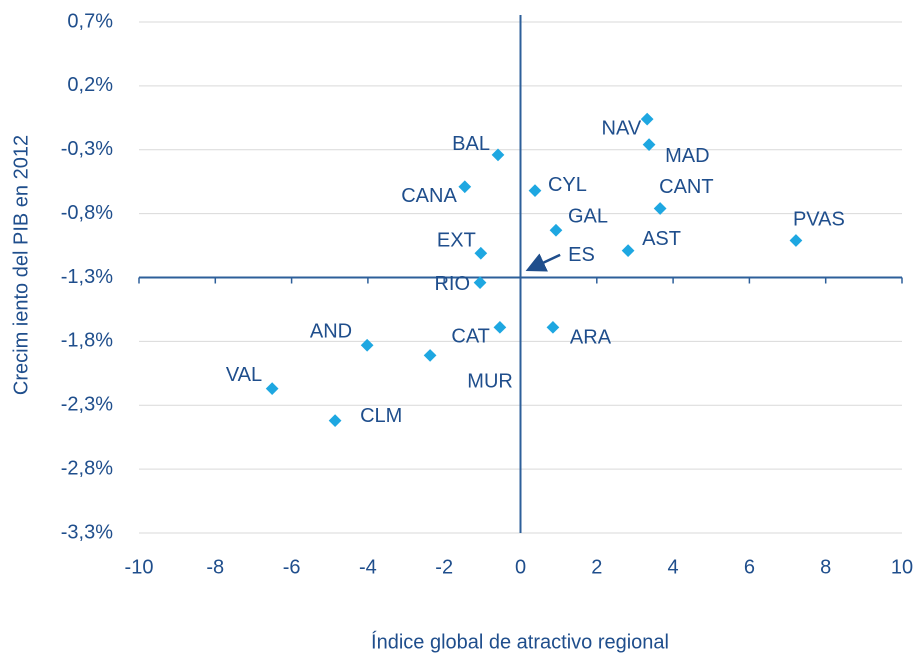 The height and width of the screenshot is (664, 920). I want to click on x-tick-label: -4, so click(368, 567).